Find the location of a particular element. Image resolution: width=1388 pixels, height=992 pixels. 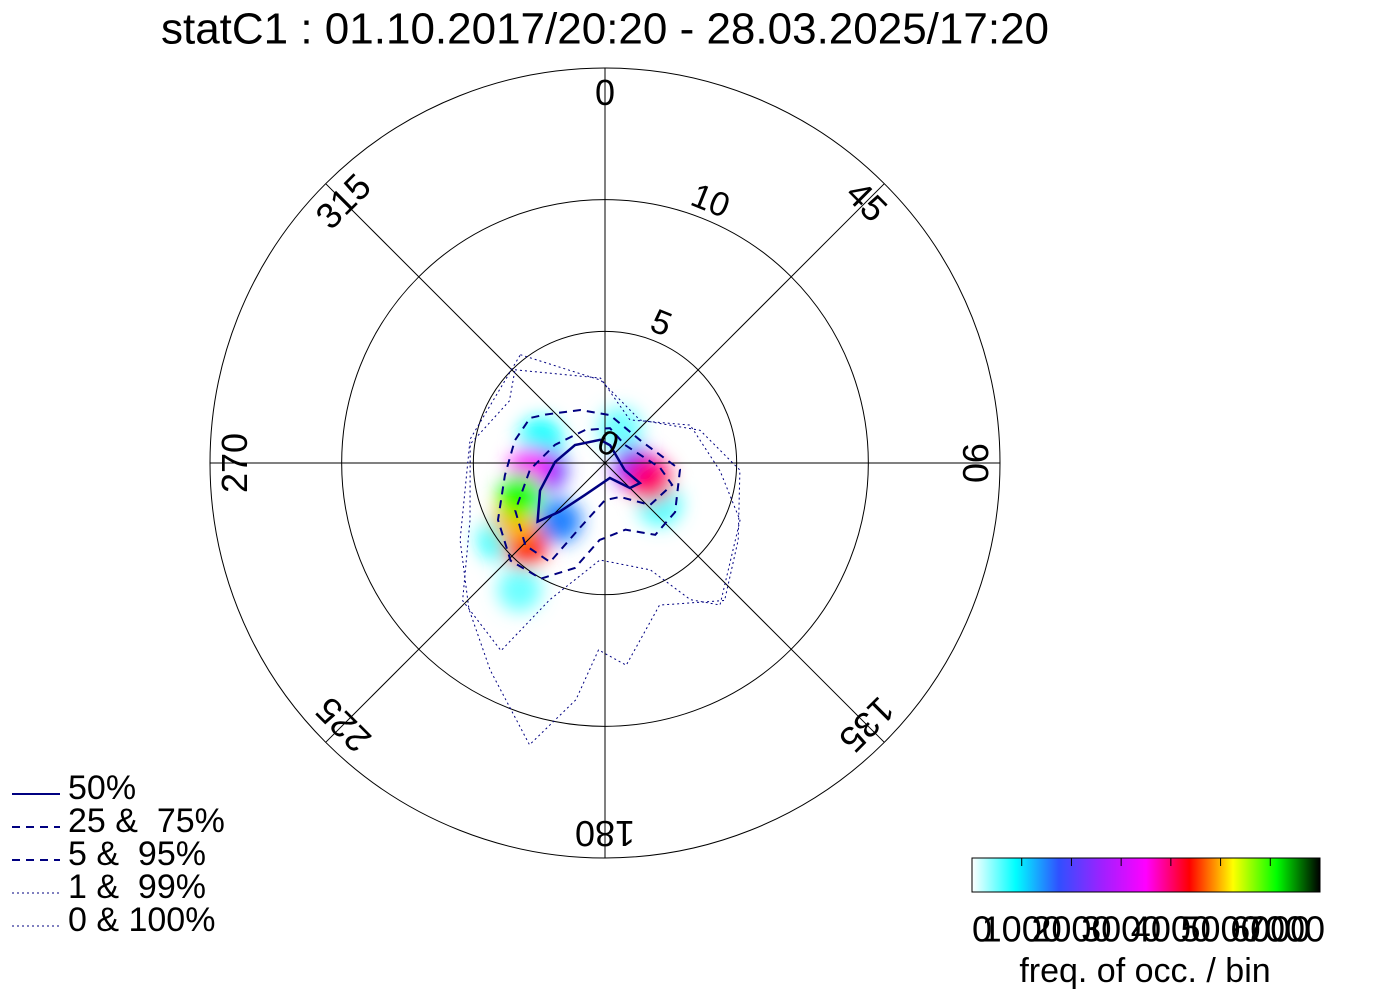

colorbar-tick-label: 4000 is located at coordinates (1171, 929).